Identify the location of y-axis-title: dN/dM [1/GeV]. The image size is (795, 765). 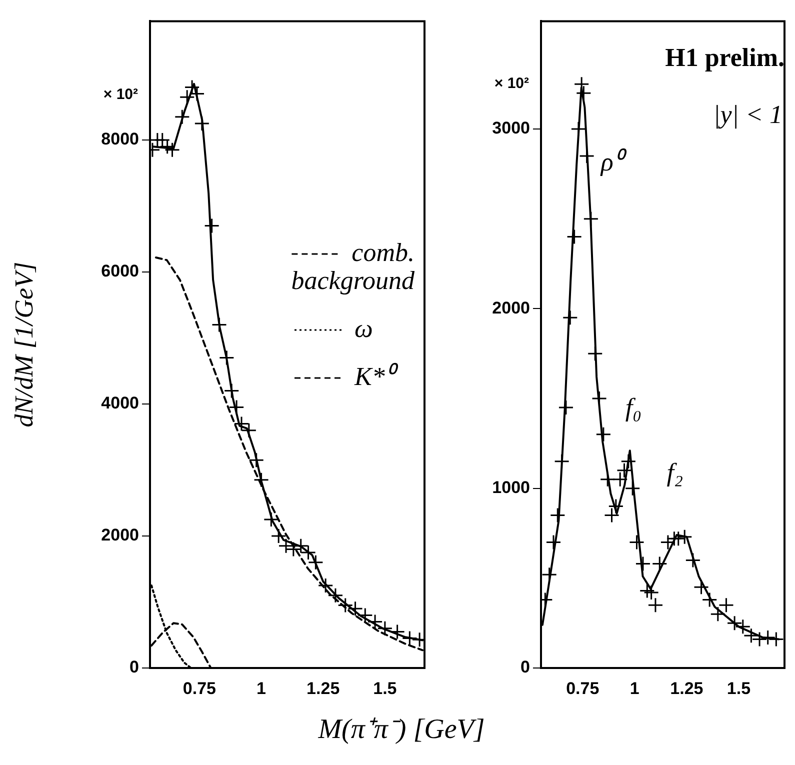
(23, 345).